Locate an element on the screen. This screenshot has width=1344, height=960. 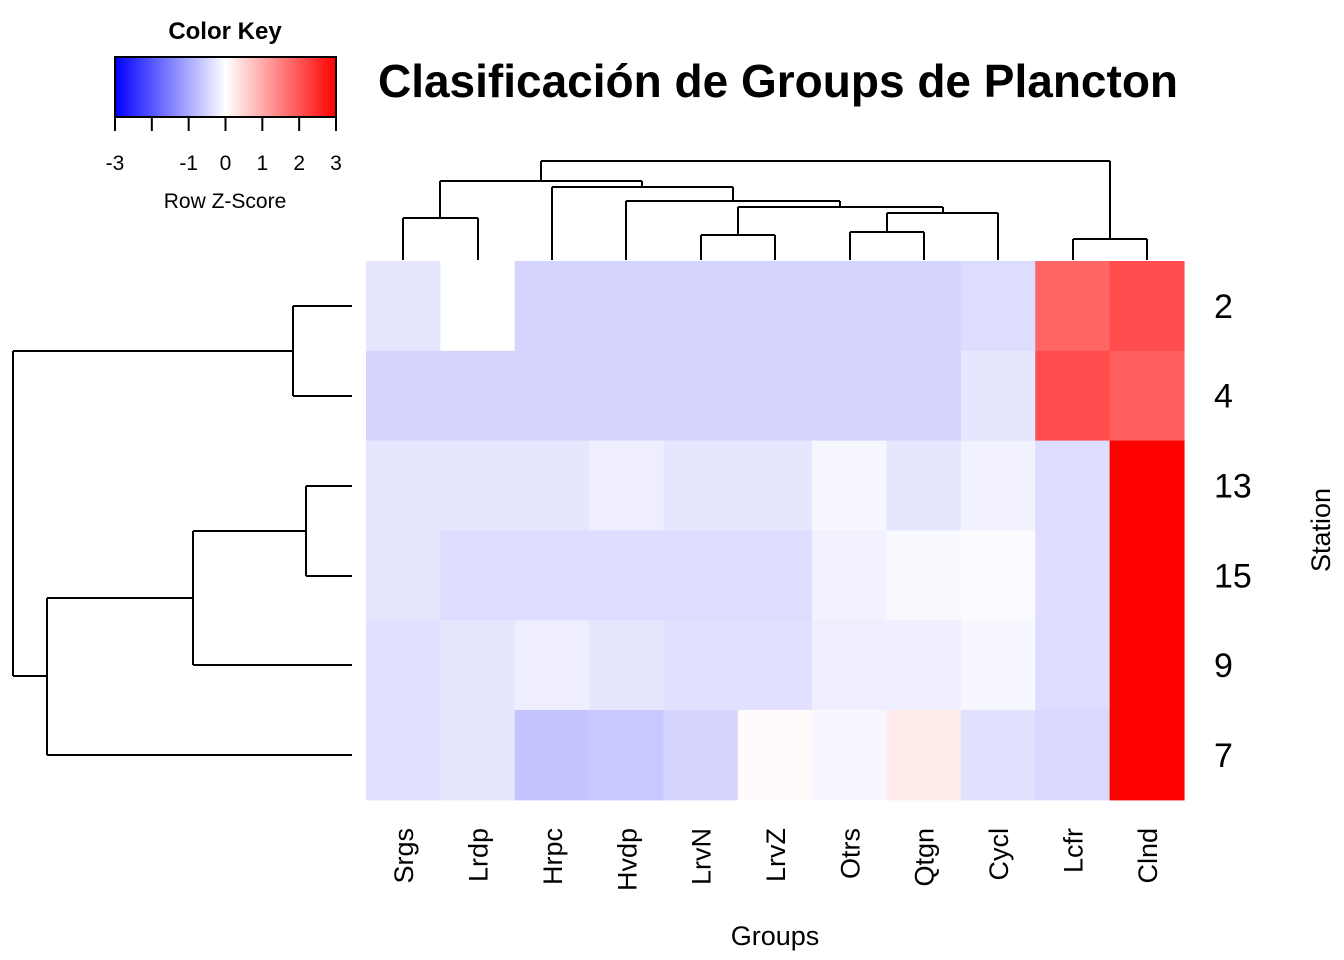
heatmap-cell-15-Clnd is located at coordinates (1147, 575).